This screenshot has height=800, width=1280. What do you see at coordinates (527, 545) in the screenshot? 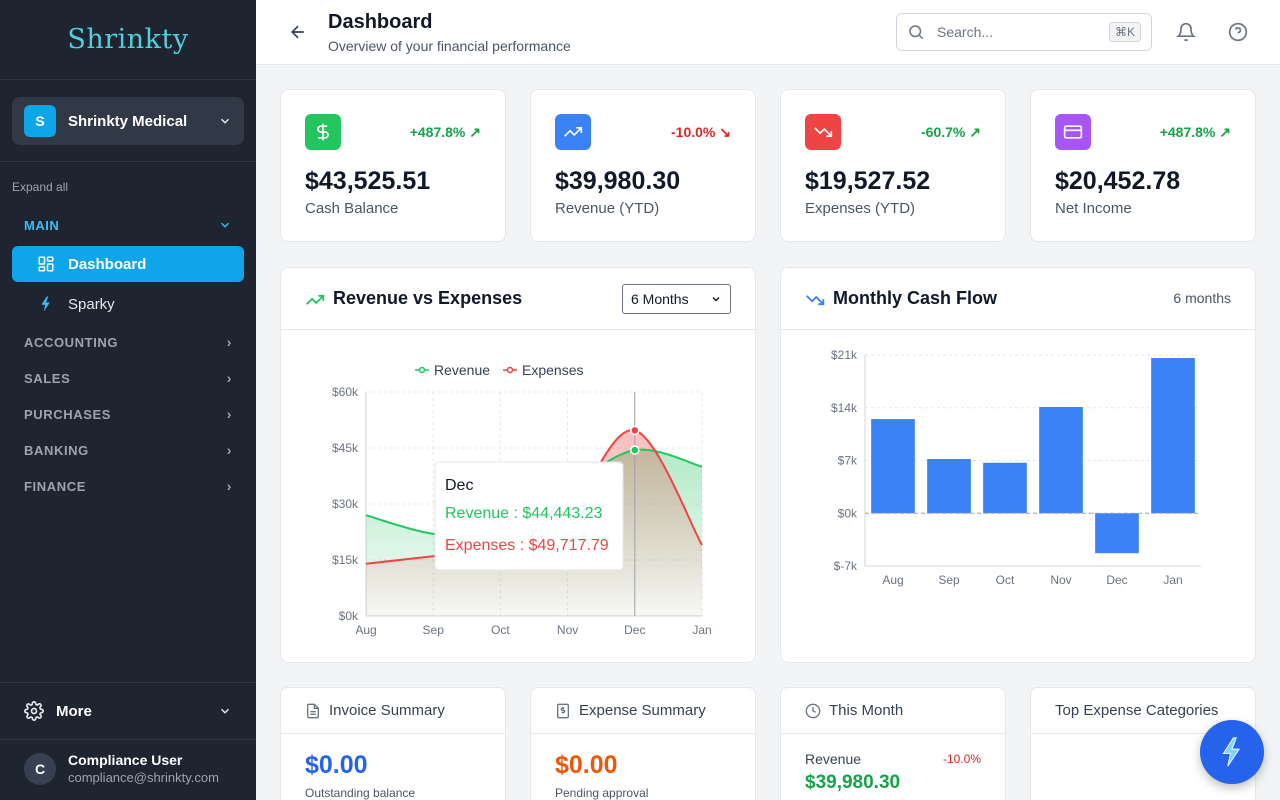
I see `tooltip-expenses: Expenses : $49,717.79` at bounding box center [527, 545].